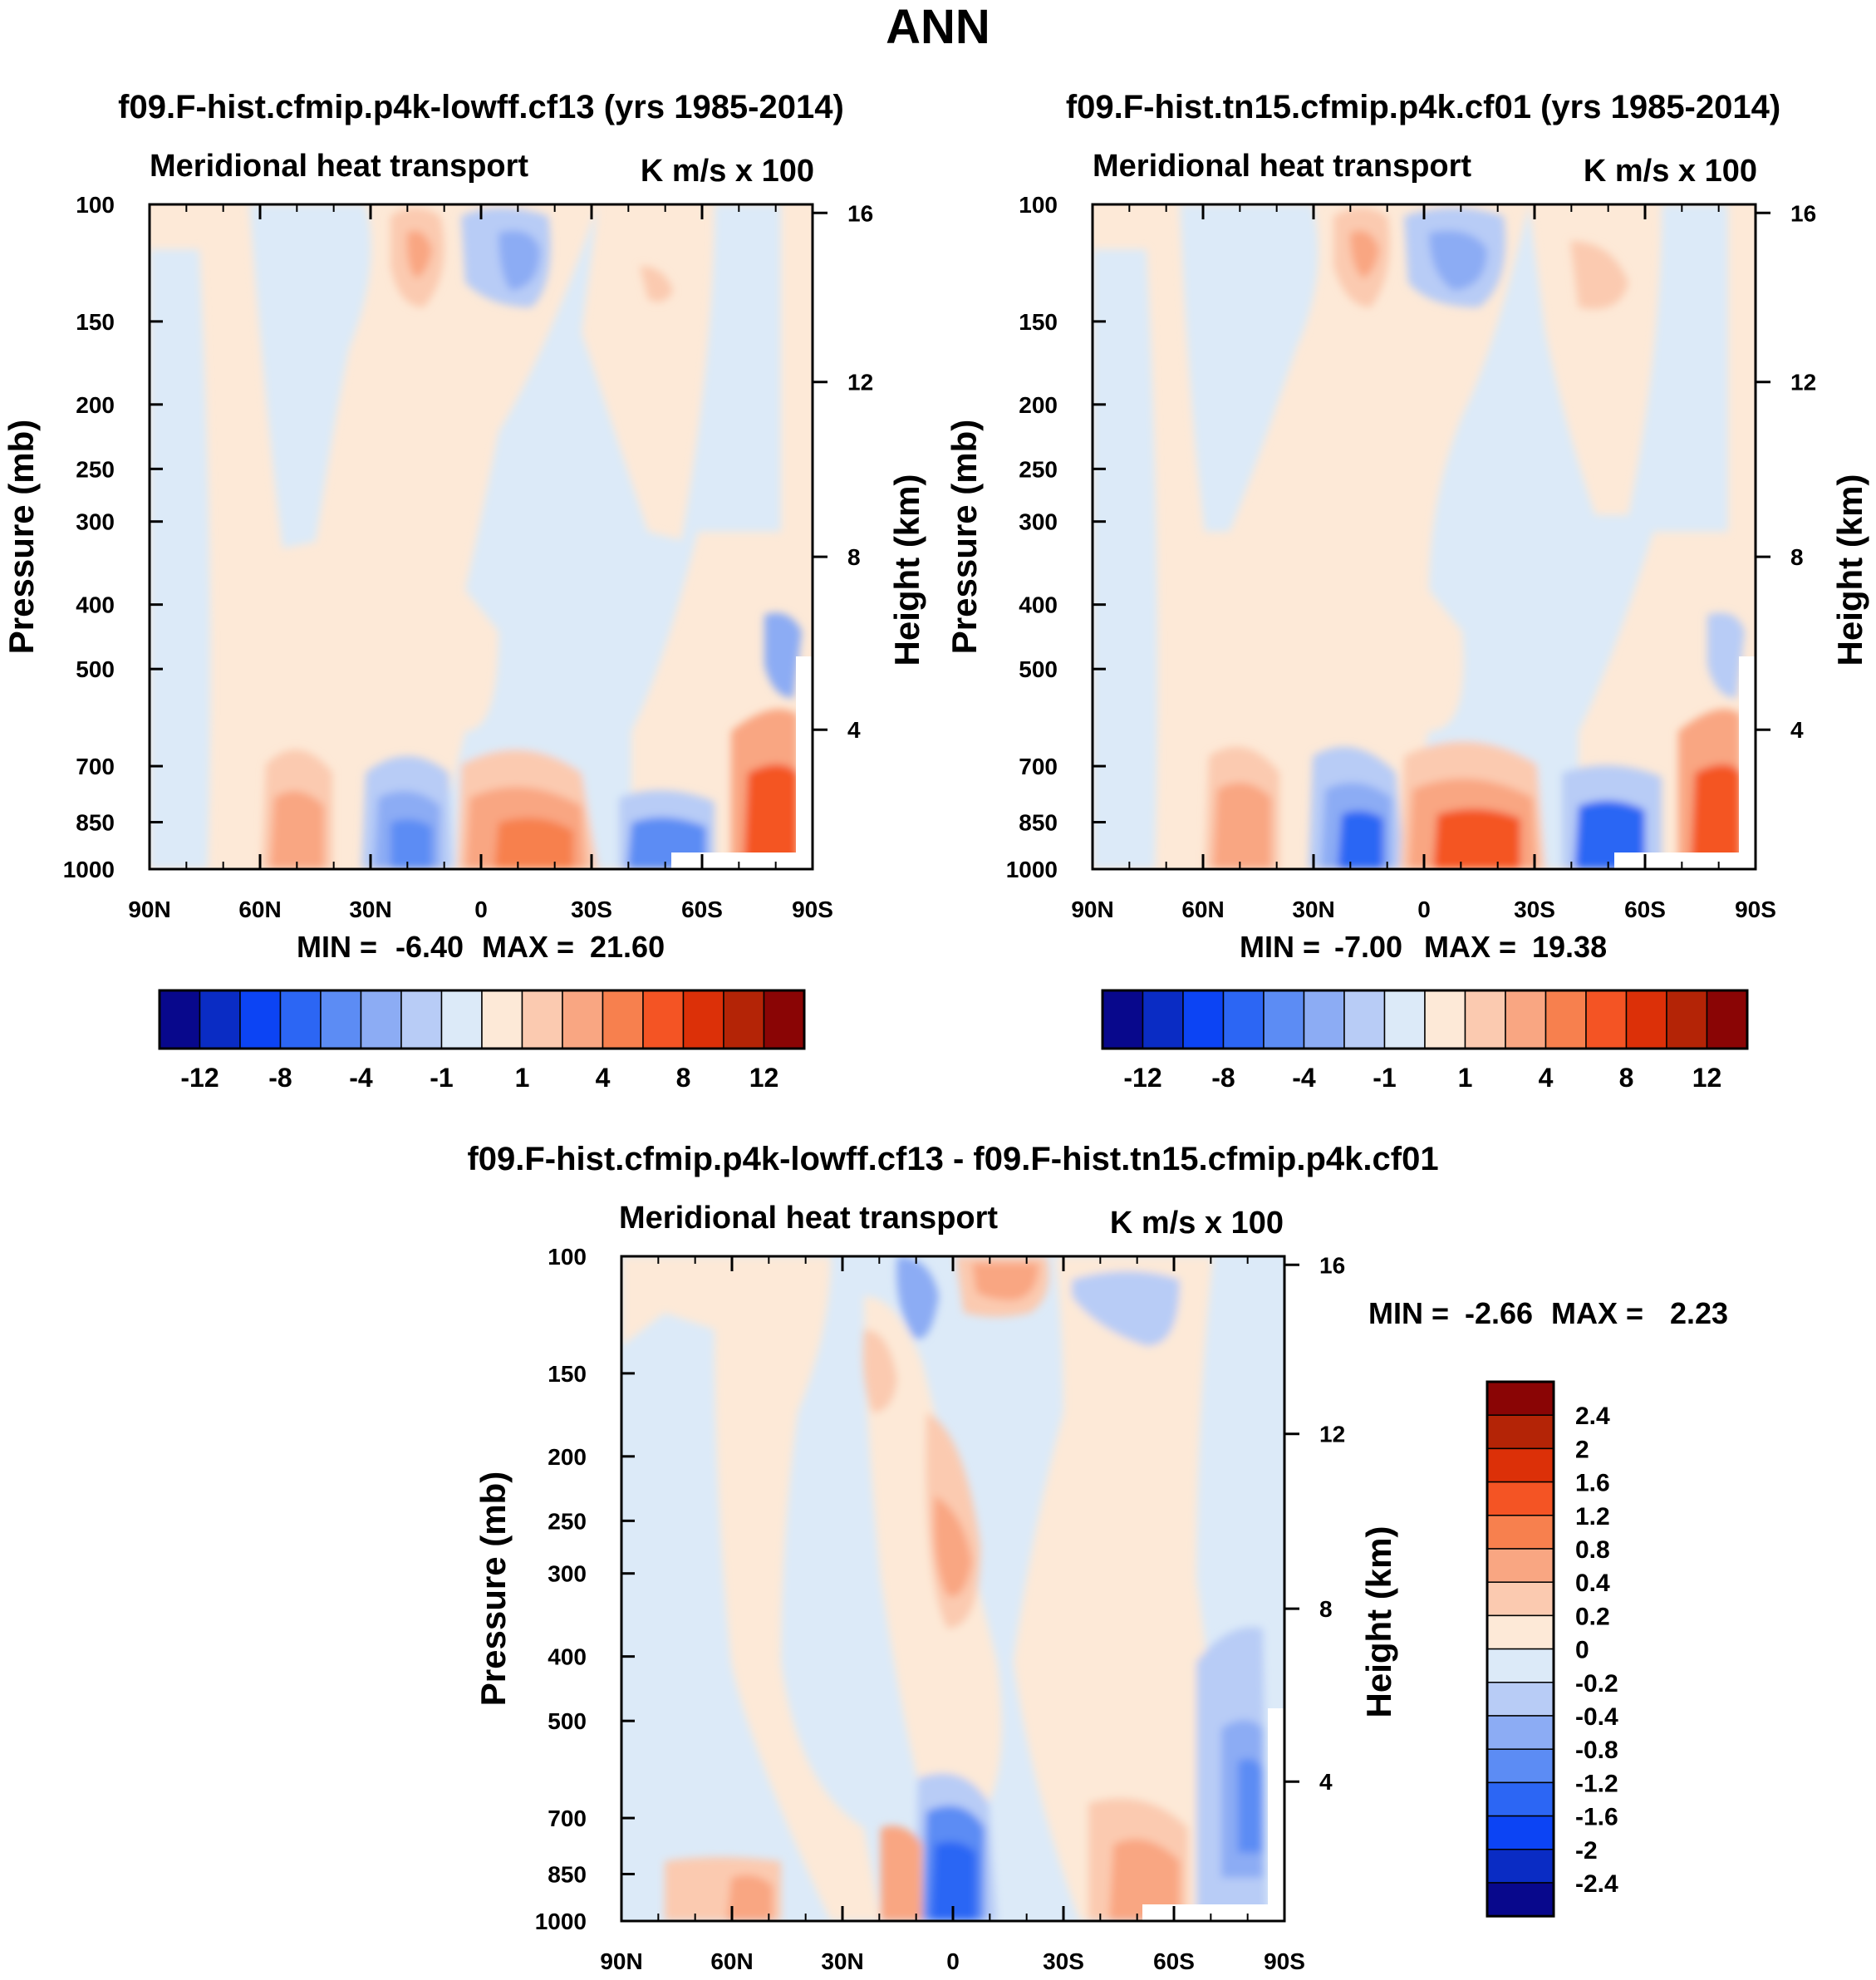 The width and height of the screenshot is (1876, 1980). What do you see at coordinates (1470, 947) in the screenshot?
I see `panel-2-max-label: MAX =` at bounding box center [1470, 947].